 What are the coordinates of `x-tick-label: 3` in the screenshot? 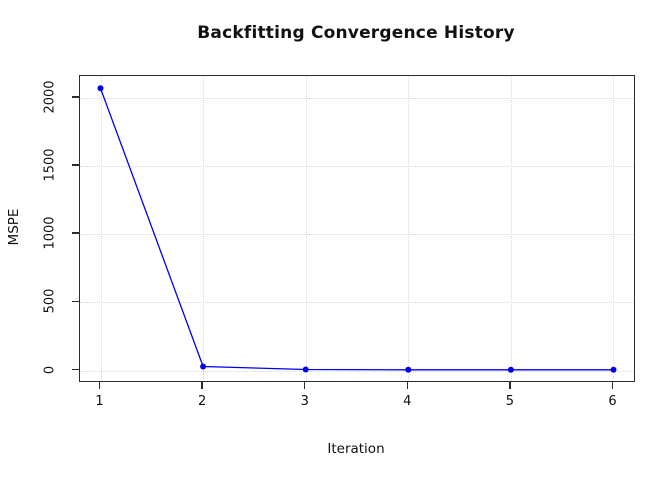 It's located at (304, 401).